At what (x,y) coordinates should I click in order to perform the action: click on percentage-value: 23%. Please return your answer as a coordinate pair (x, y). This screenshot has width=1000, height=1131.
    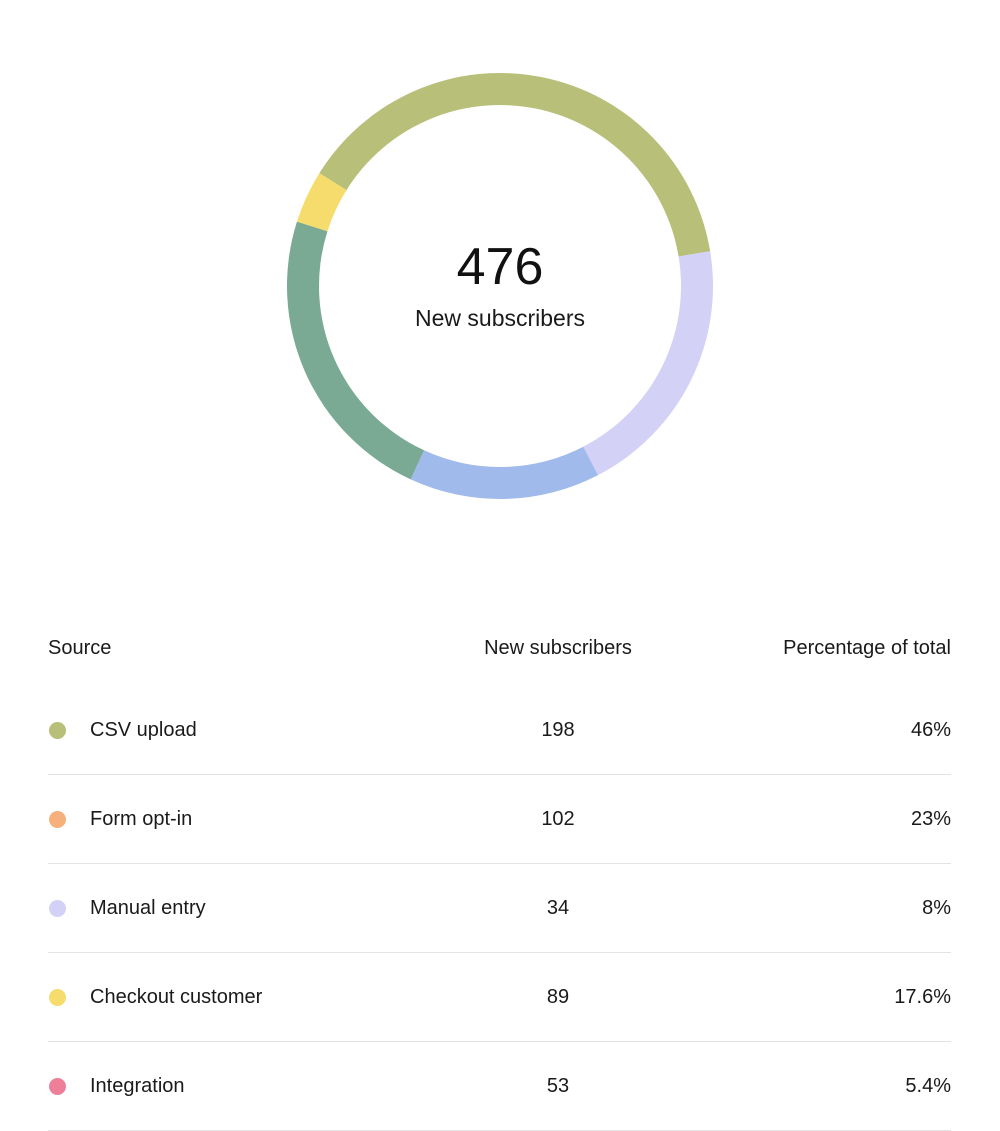
    Looking at the image, I should click on (930, 818).